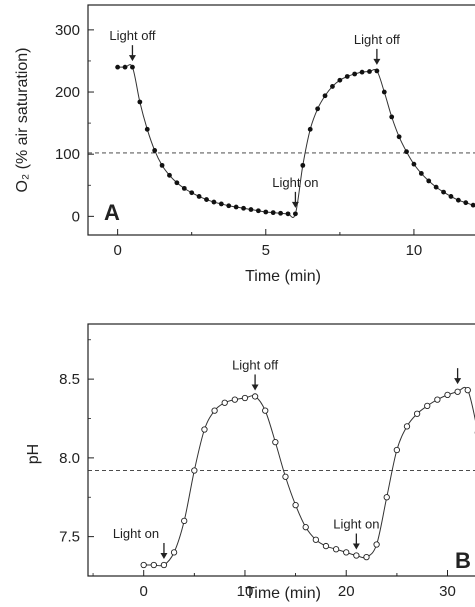 This screenshot has height=607, width=475. Describe the element at coordinates (283, 276) in the screenshot. I see `x-axis-label-a: Time (min)` at that location.